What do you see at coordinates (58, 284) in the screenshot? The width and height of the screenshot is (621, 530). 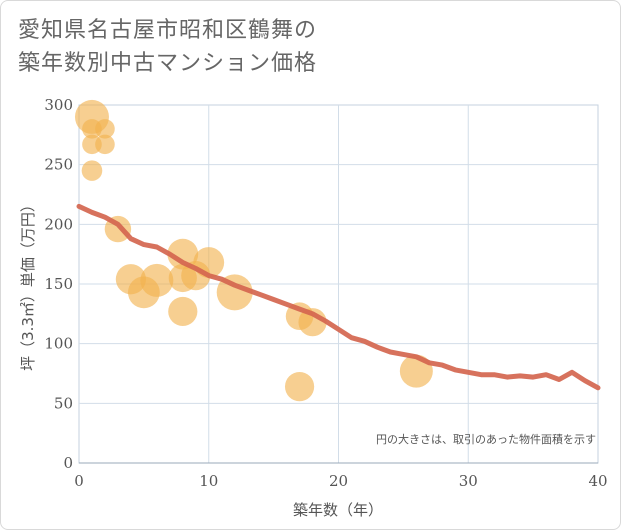 I see `y-tick-label-3: 150` at bounding box center [58, 284].